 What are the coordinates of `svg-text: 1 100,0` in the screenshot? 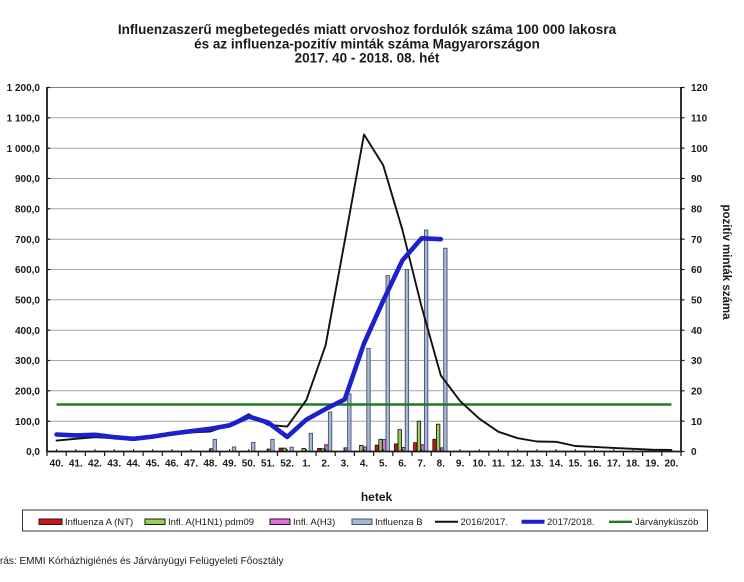 It's located at (24, 118).